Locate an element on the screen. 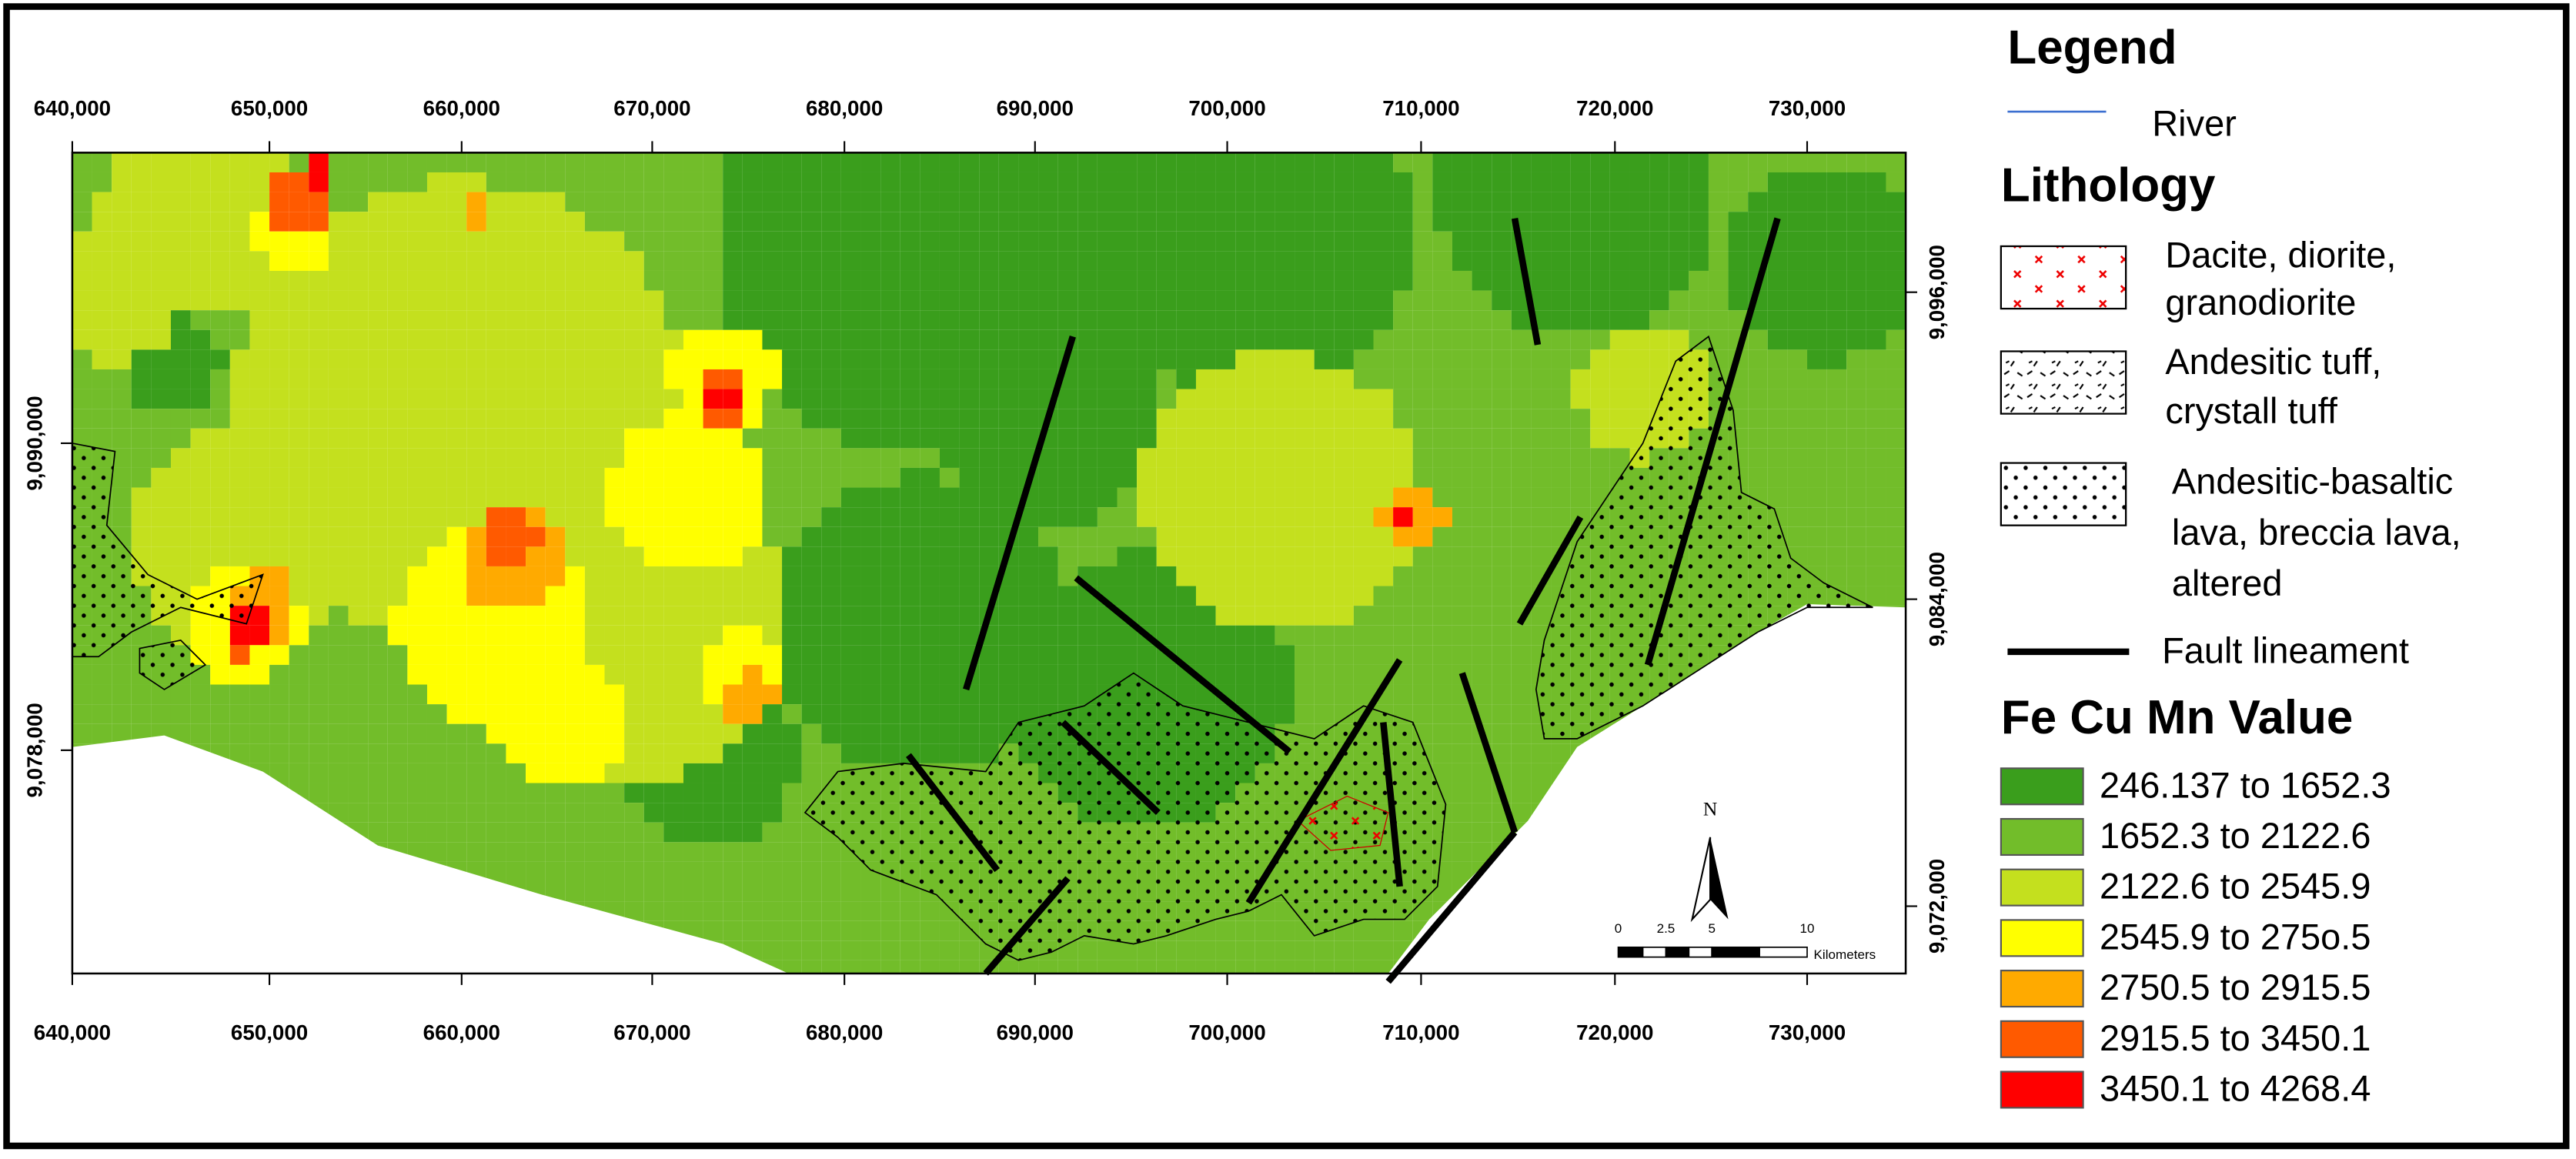 The image size is (2576, 1159). scale-label: 2.5 is located at coordinates (1666, 928).